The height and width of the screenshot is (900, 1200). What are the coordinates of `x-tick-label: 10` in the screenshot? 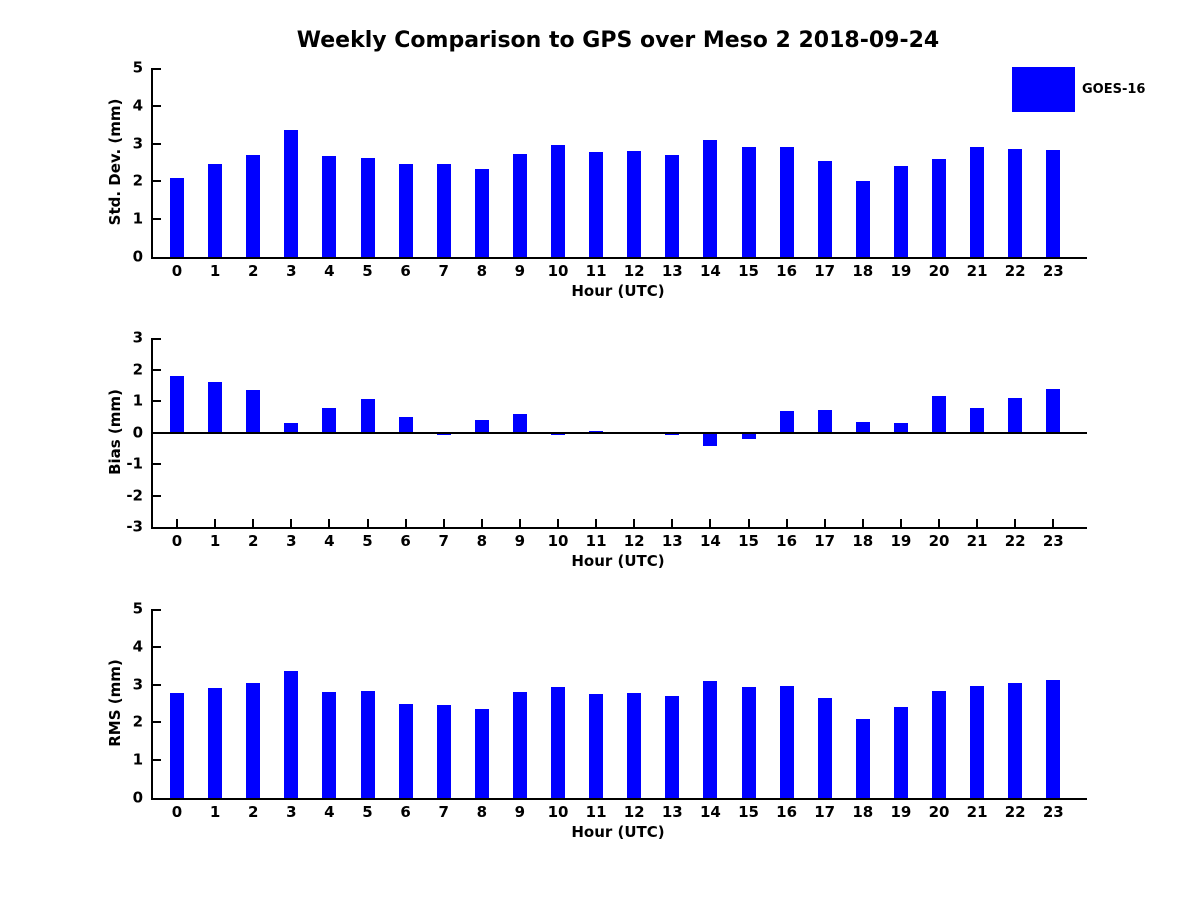 It's located at (558, 812).